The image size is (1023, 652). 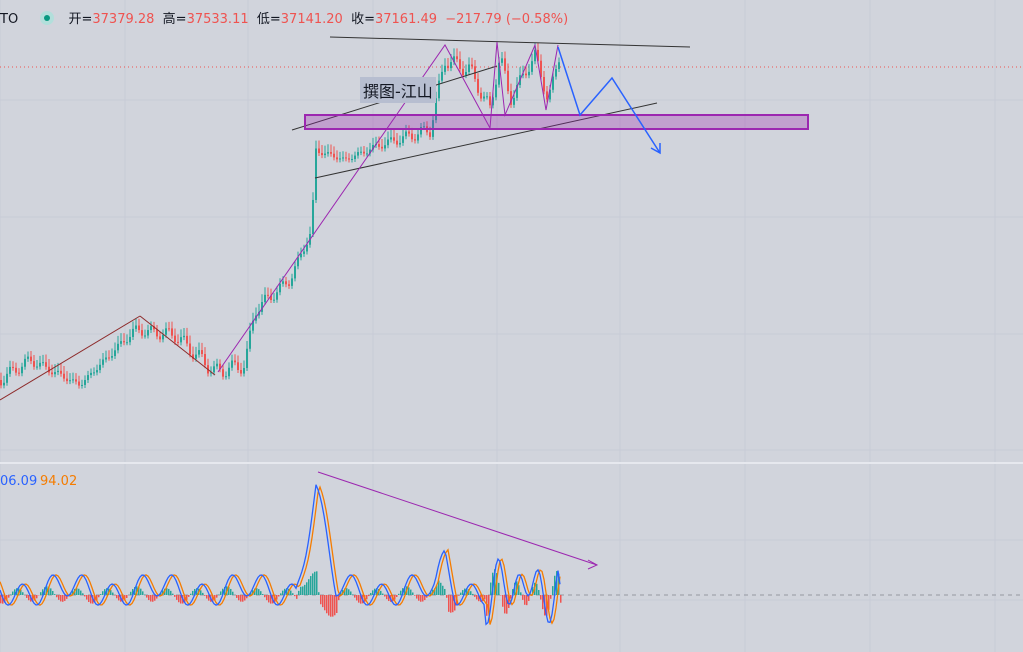 I want to click on indicator-line, so click(x=280, y=555).